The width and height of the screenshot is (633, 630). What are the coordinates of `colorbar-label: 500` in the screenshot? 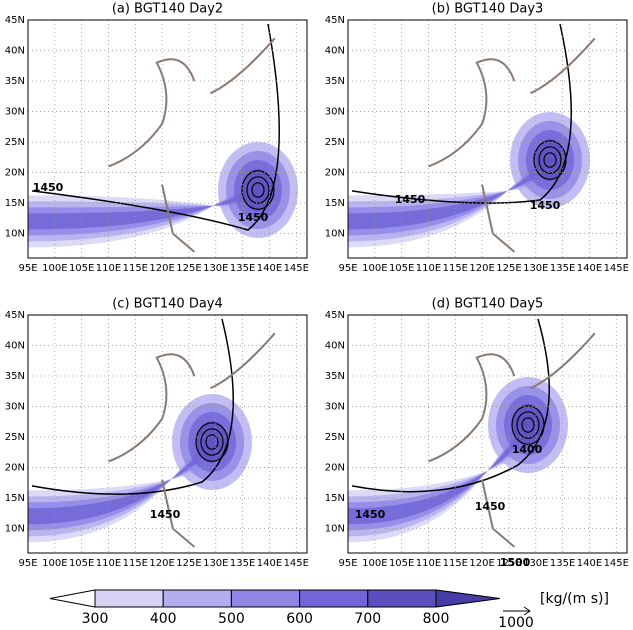 It's located at (231, 619).